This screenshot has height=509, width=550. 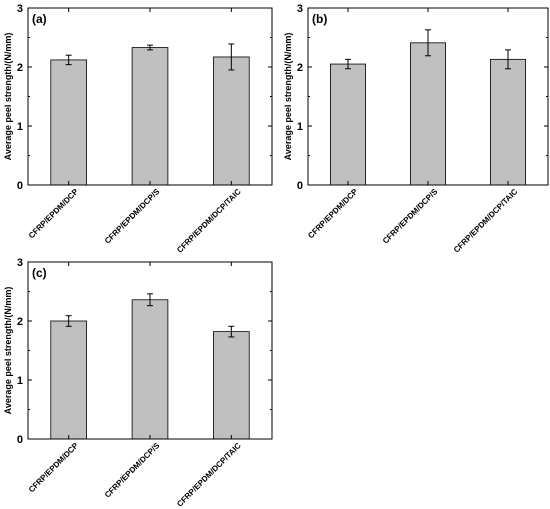 I want to click on panel-label: (c), so click(x=39, y=273).